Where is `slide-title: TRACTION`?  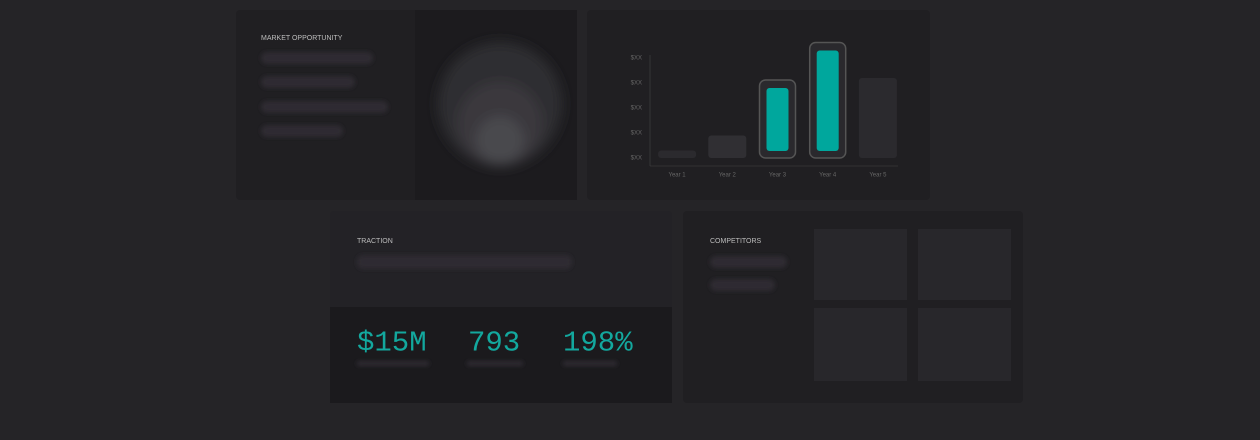 slide-title: TRACTION is located at coordinates (375, 241).